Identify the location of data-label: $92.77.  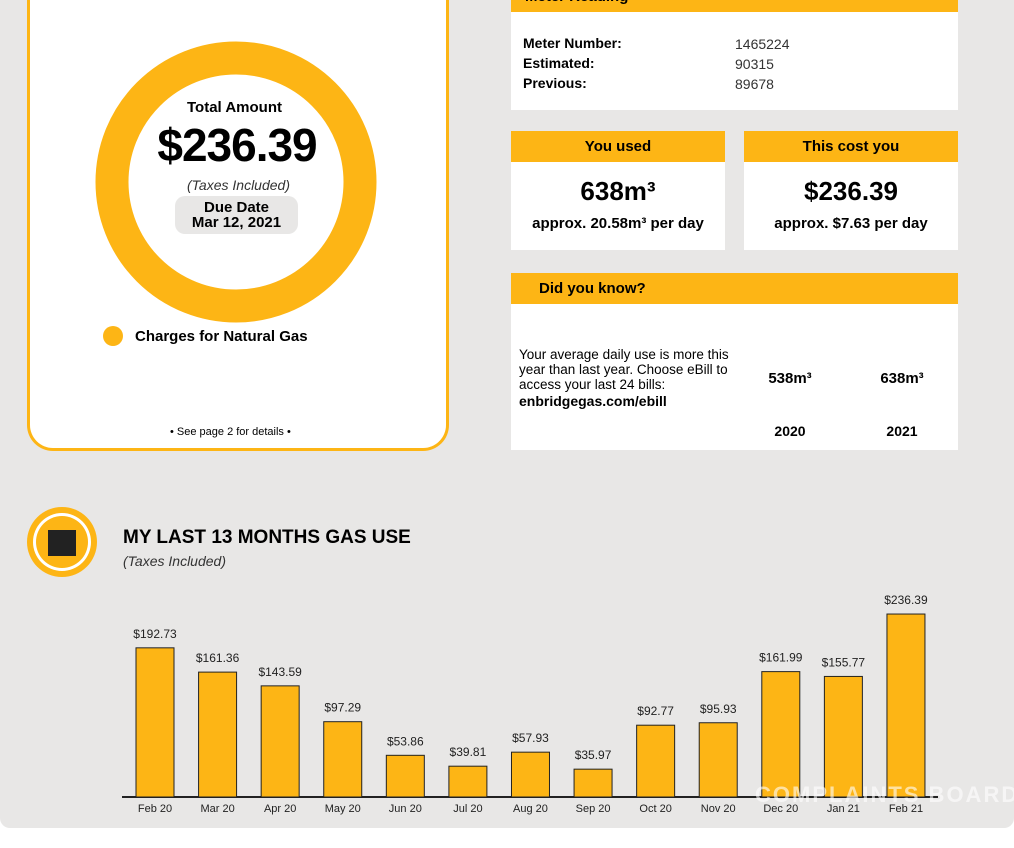
(655, 711).